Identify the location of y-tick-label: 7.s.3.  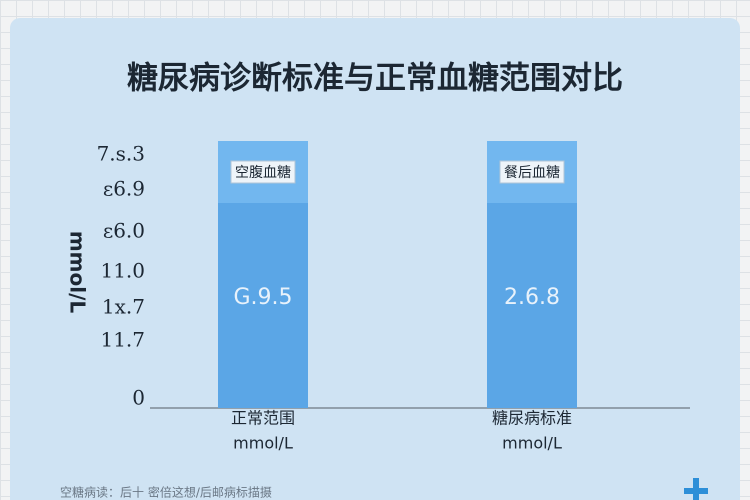
(121, 154).